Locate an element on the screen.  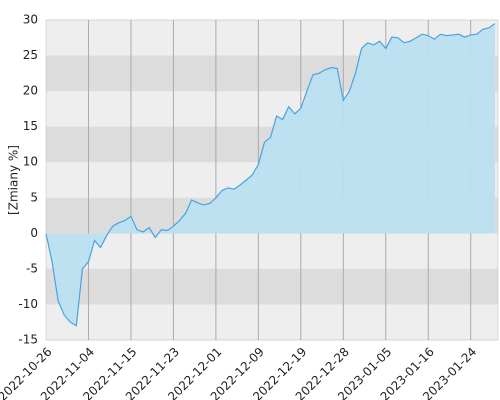
y-tick-label: -15 is located at coordinates (28, 340).